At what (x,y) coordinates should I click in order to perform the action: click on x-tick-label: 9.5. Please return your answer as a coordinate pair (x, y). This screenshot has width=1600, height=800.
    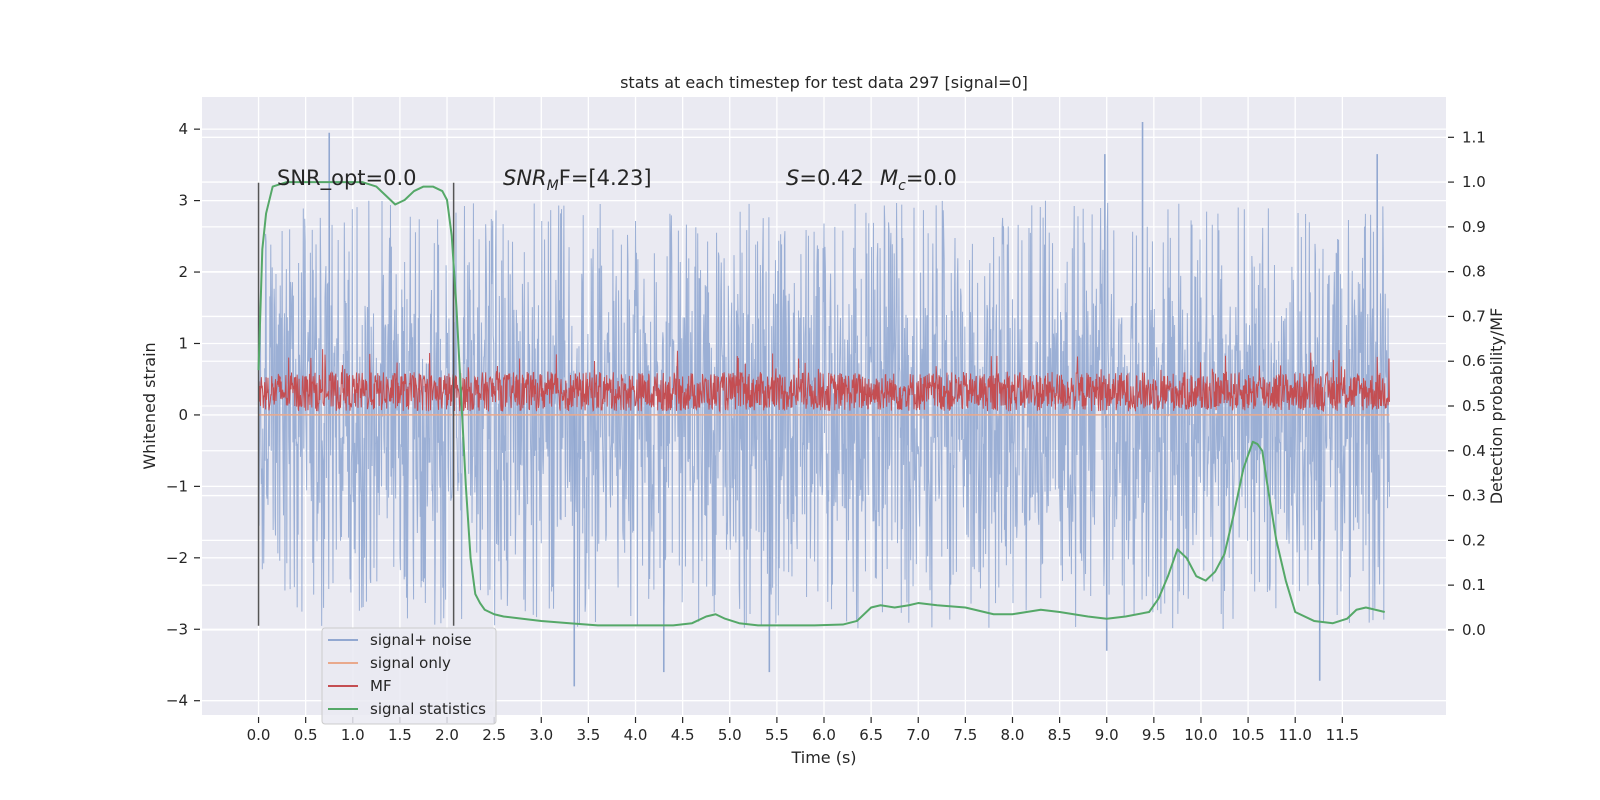
    Looking at the image, I should click on (1154, 735).